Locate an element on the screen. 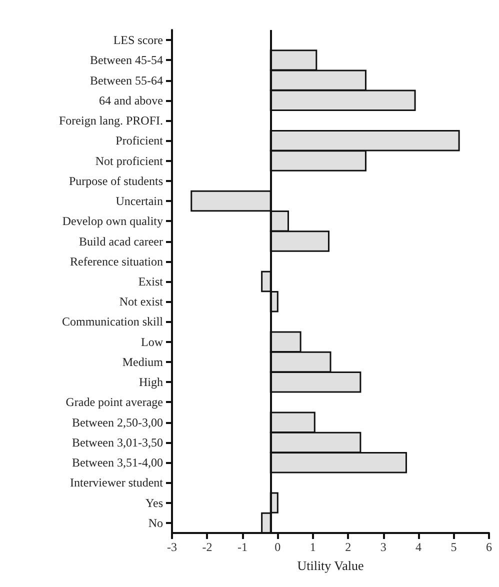 Image resolution: width=499 pixels, height=587 pixels. y-tick-label: Not exist is located at coordinates (141, 301).